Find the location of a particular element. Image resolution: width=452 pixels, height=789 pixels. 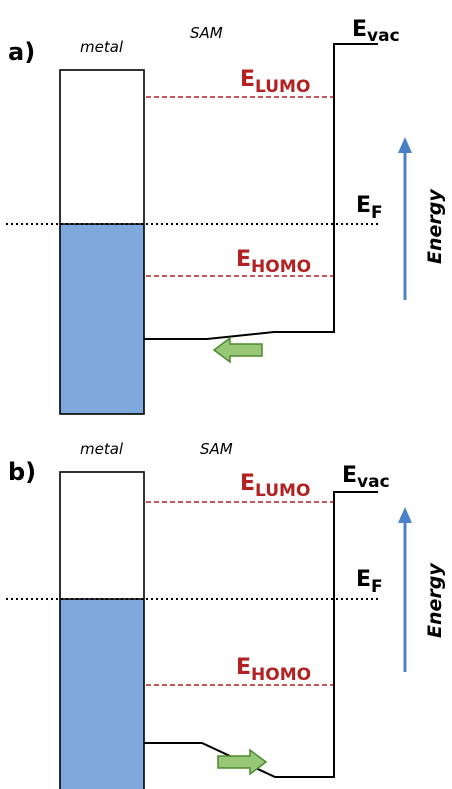

panel-b-sam-label: SAM is located at coordinates (216, 449).